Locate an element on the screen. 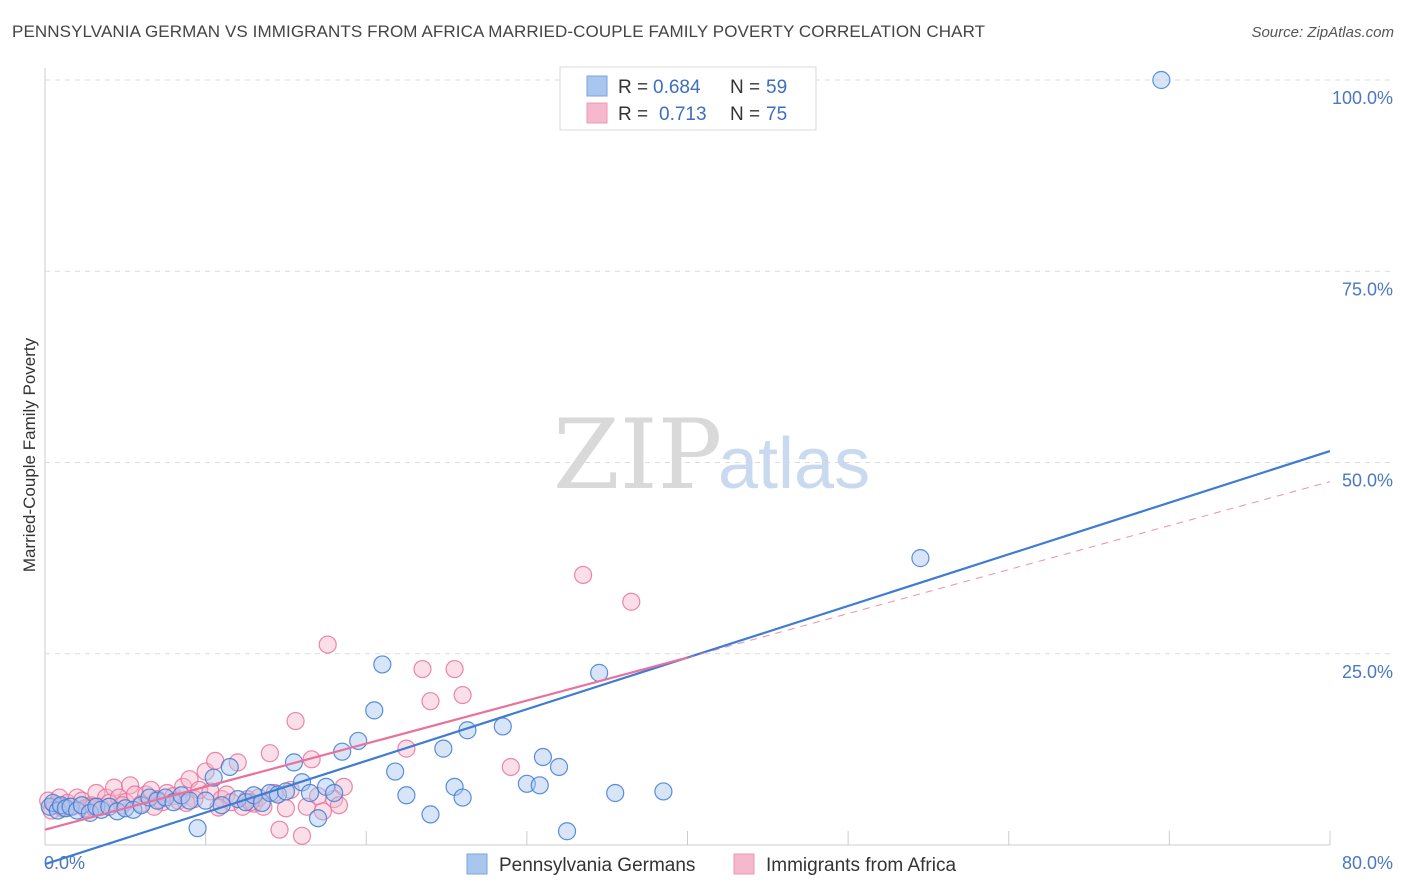  watermark-zip: ZIP is located at coordinates (637, 455).